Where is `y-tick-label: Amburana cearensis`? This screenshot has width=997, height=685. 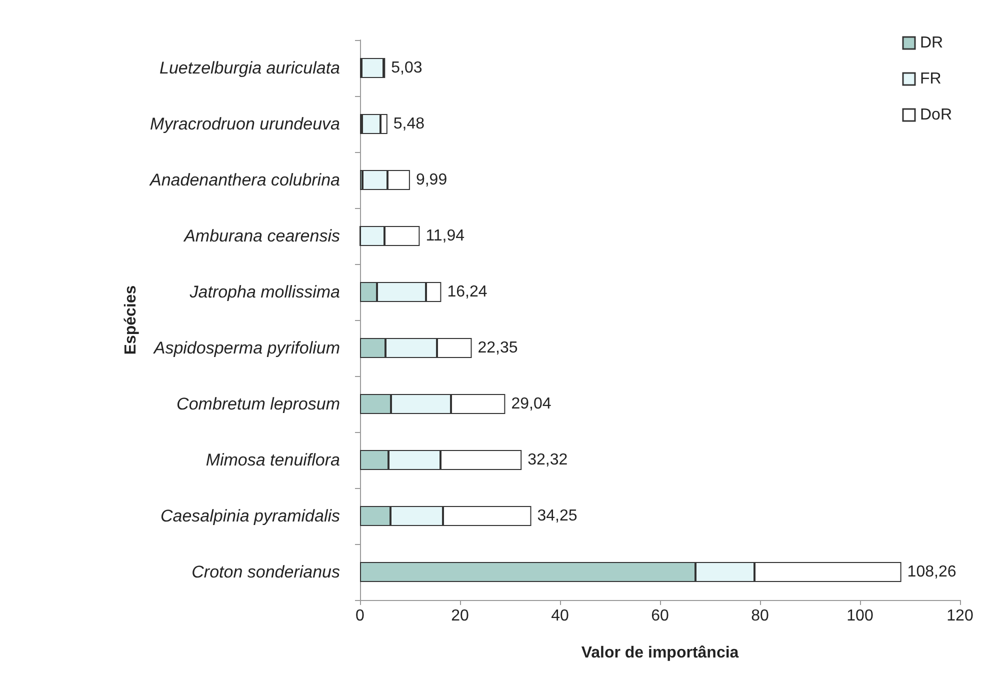 y-tick-label: Amburana cearensis is located at coordinates (261, 236).